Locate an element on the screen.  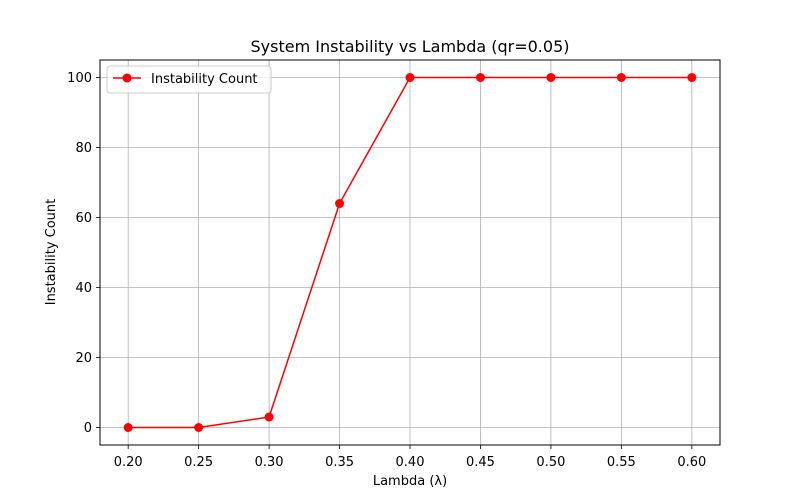
legend-marker-swatch is located at coordinates (127, 78).